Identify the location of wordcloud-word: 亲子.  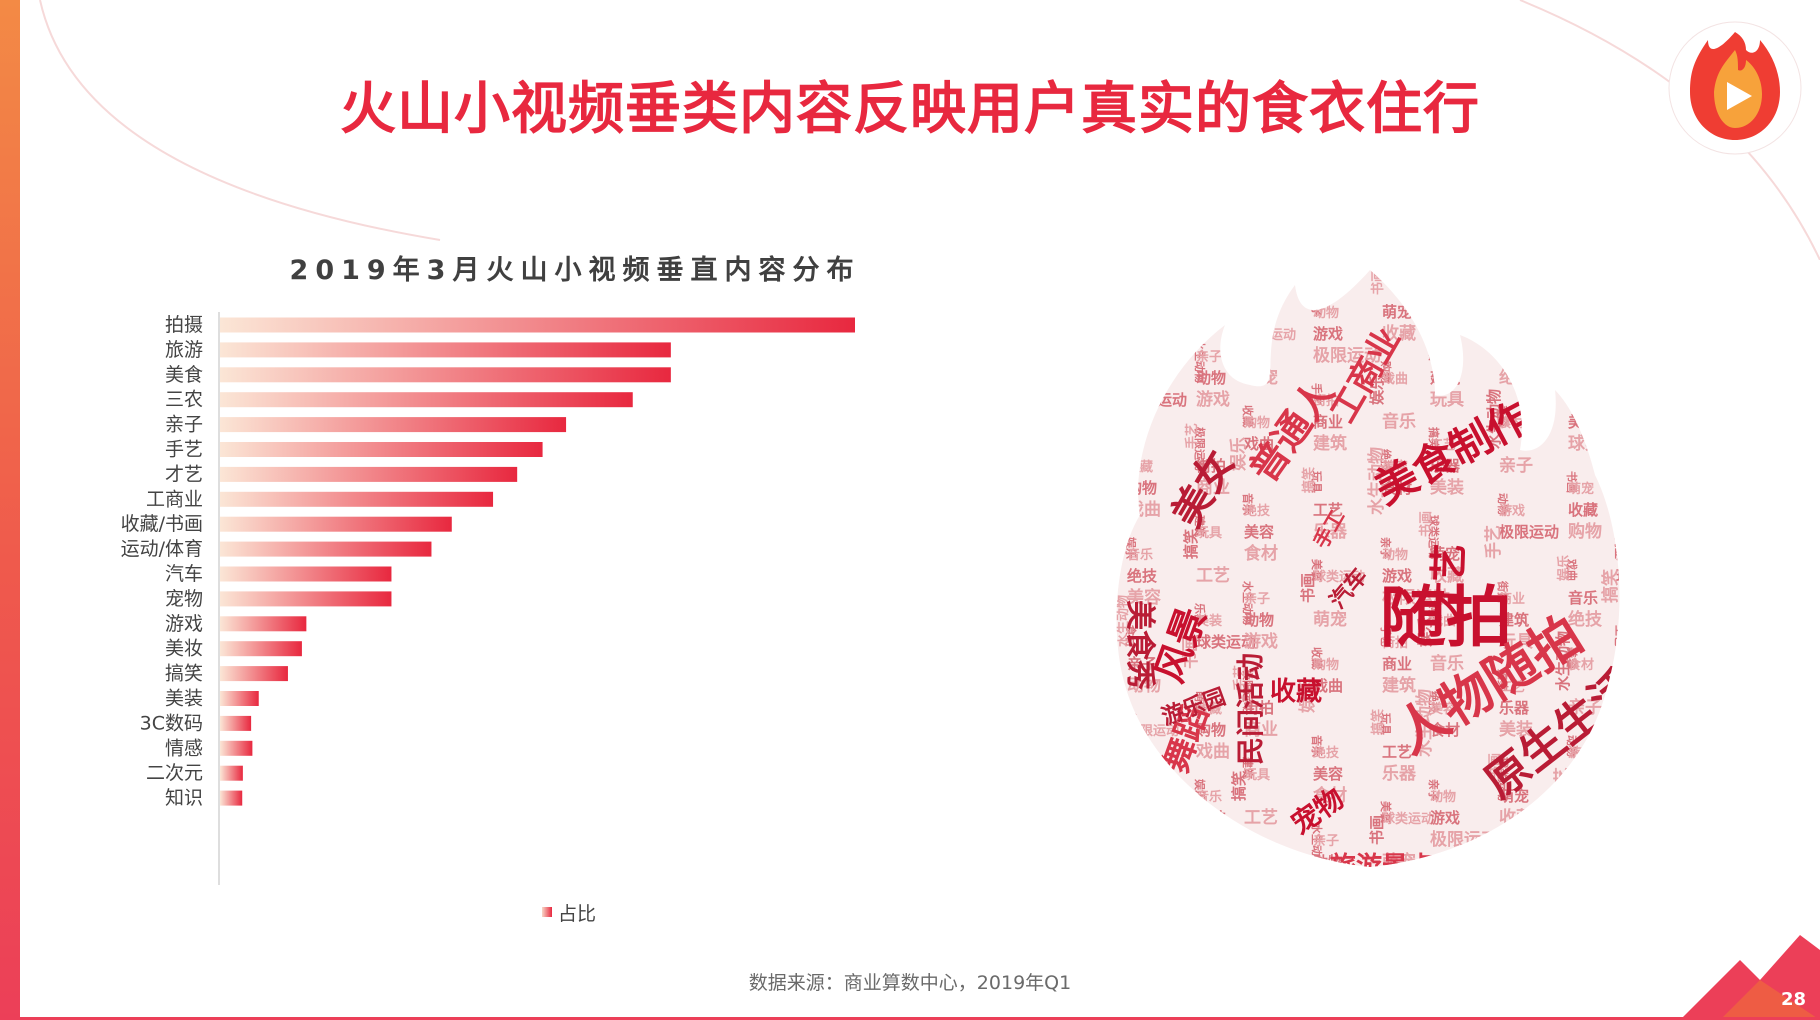
(1434, 790).